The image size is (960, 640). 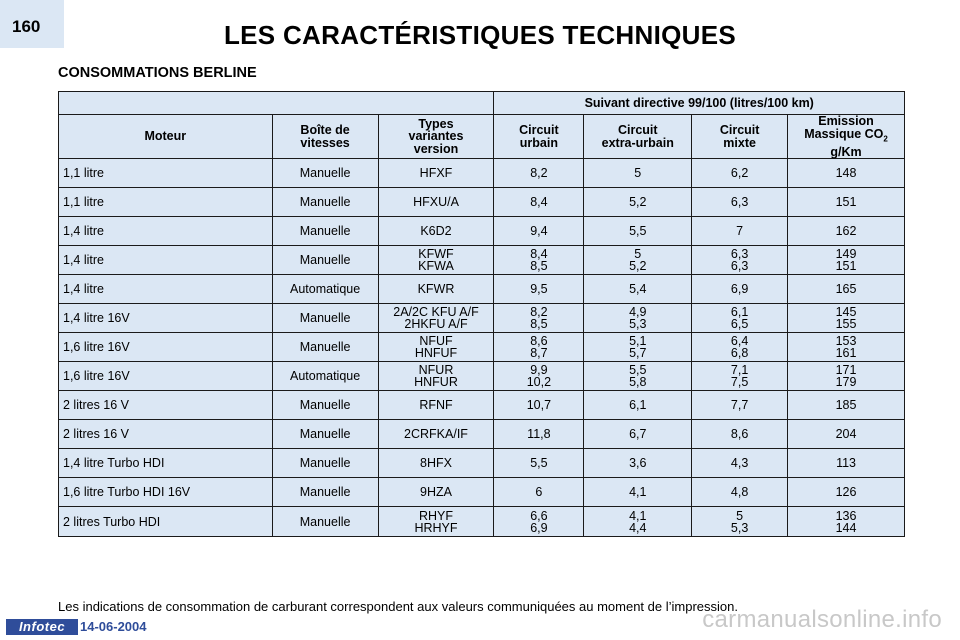 I want to click on cell-mixte: 5 5,3, so click(x=740, y=521).